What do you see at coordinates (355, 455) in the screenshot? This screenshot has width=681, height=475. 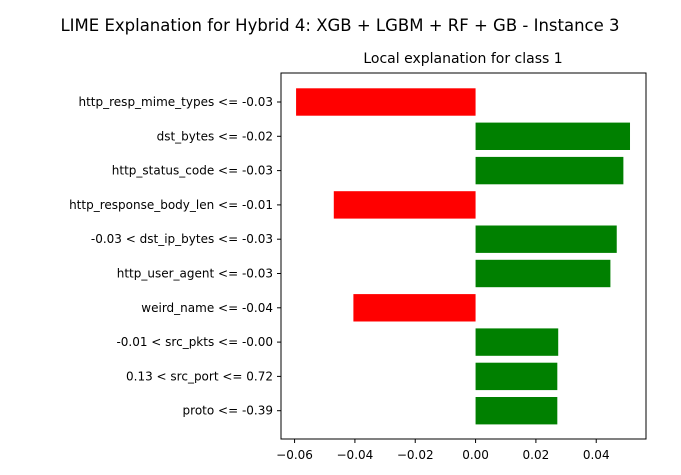 I see `x-tick-label: −0.04` at bounding box center [355, 455].